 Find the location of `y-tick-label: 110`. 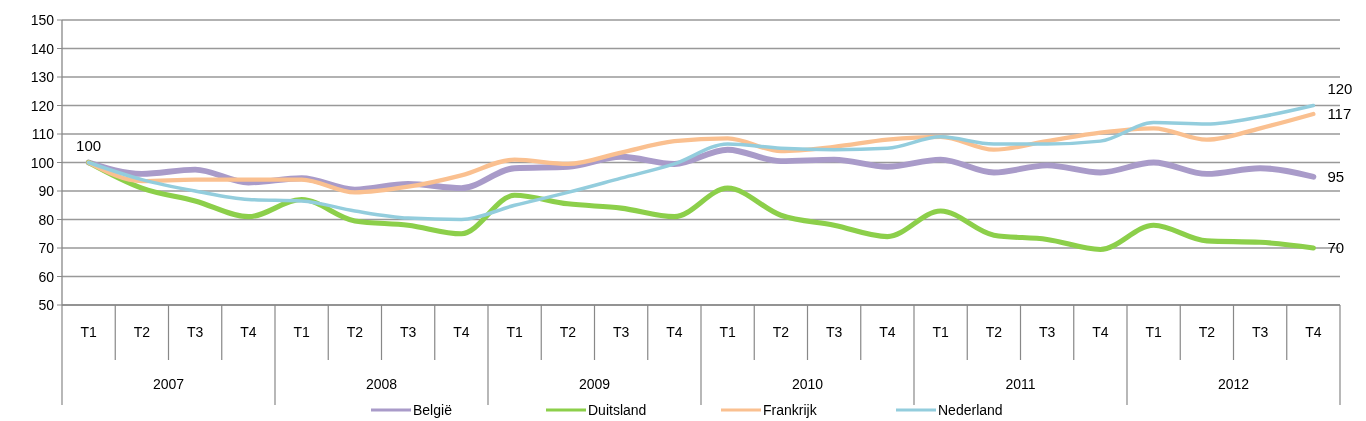

y-tick-label: 110 is located at coordinates (43, 134).